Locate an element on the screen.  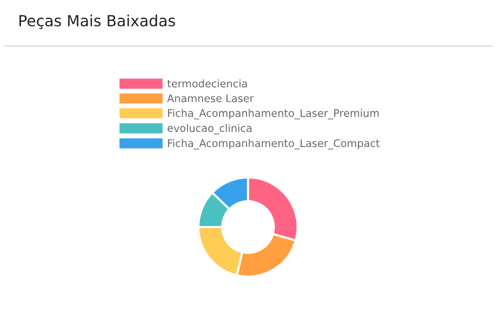
legend-label: Anamnese Laser is located at coordinates (210, 98).